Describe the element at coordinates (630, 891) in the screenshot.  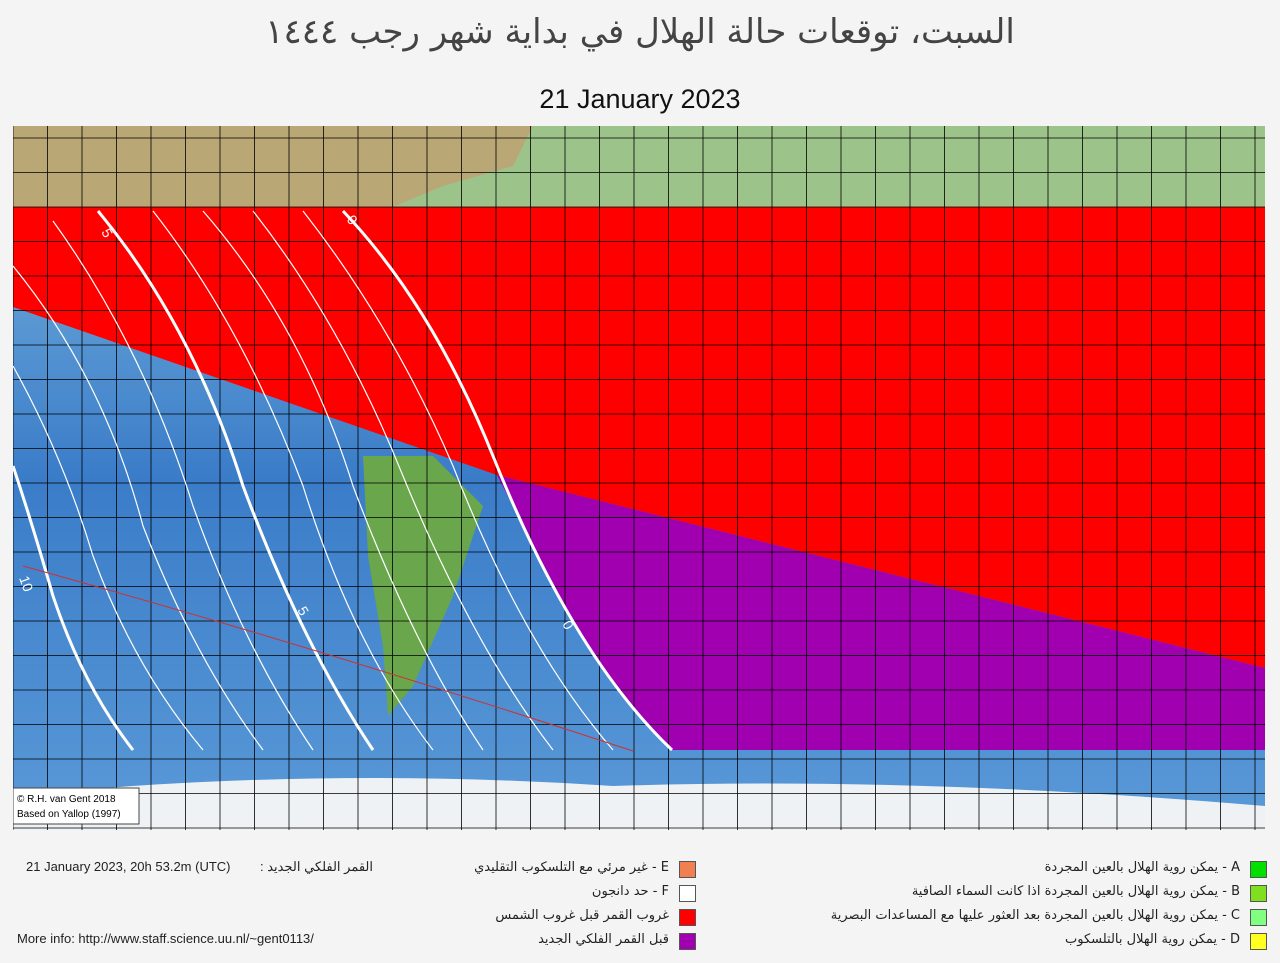
I see `legend-text: F - حد دانجون` at that location.